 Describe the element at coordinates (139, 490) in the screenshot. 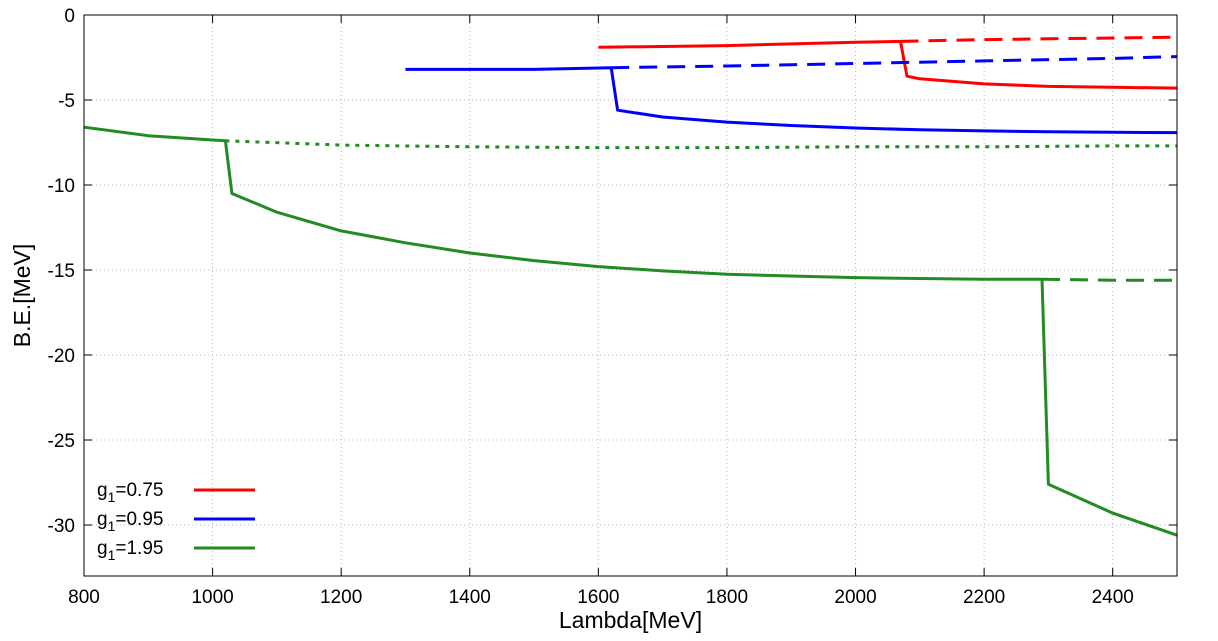

I see `legend-label-value: =0.75` at that location.